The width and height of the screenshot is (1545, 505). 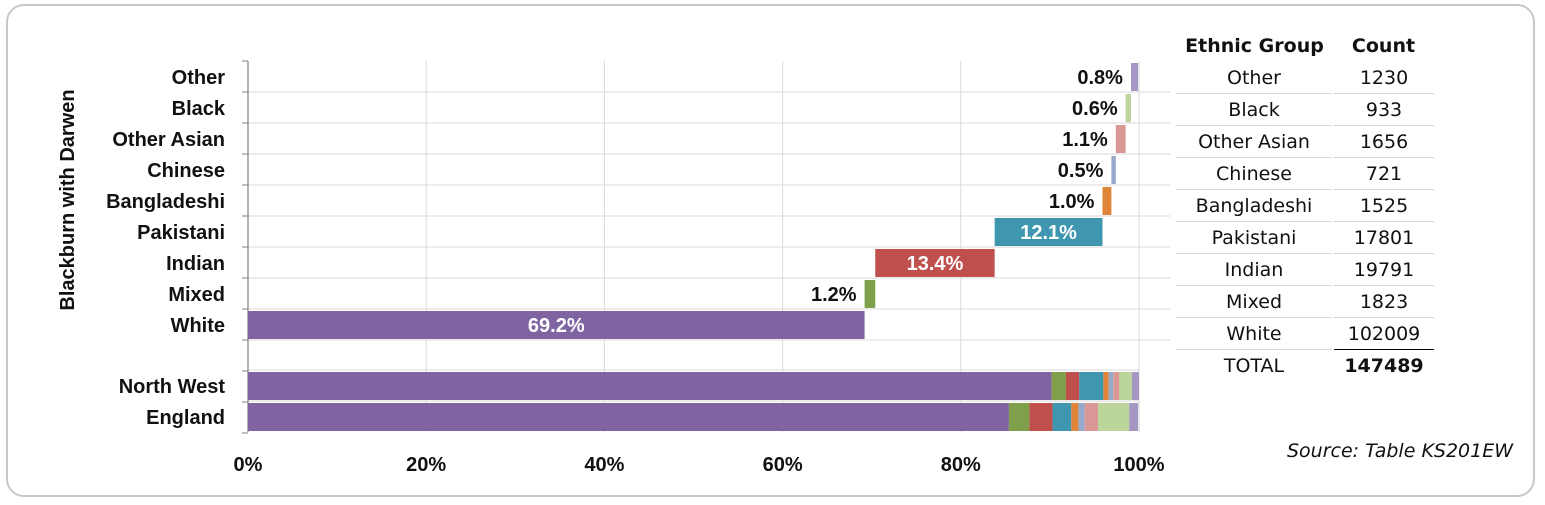 I want to click on category-label: Indian, so click(x=195, y=264).